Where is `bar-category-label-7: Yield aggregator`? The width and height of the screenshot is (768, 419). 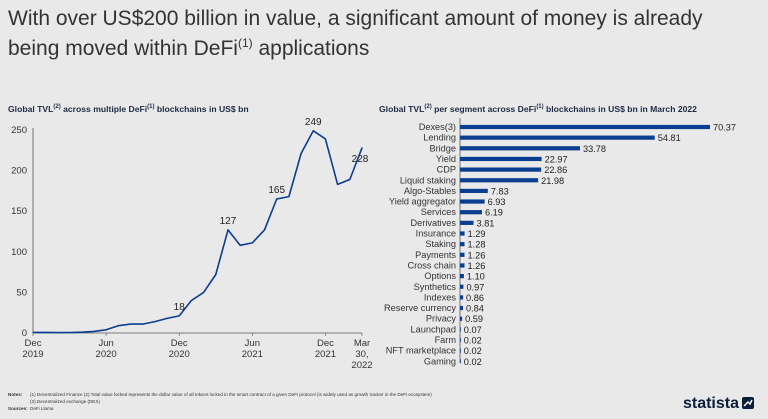 bar-category-label-7: Yield aggregator is located at coordinates (422, 202).